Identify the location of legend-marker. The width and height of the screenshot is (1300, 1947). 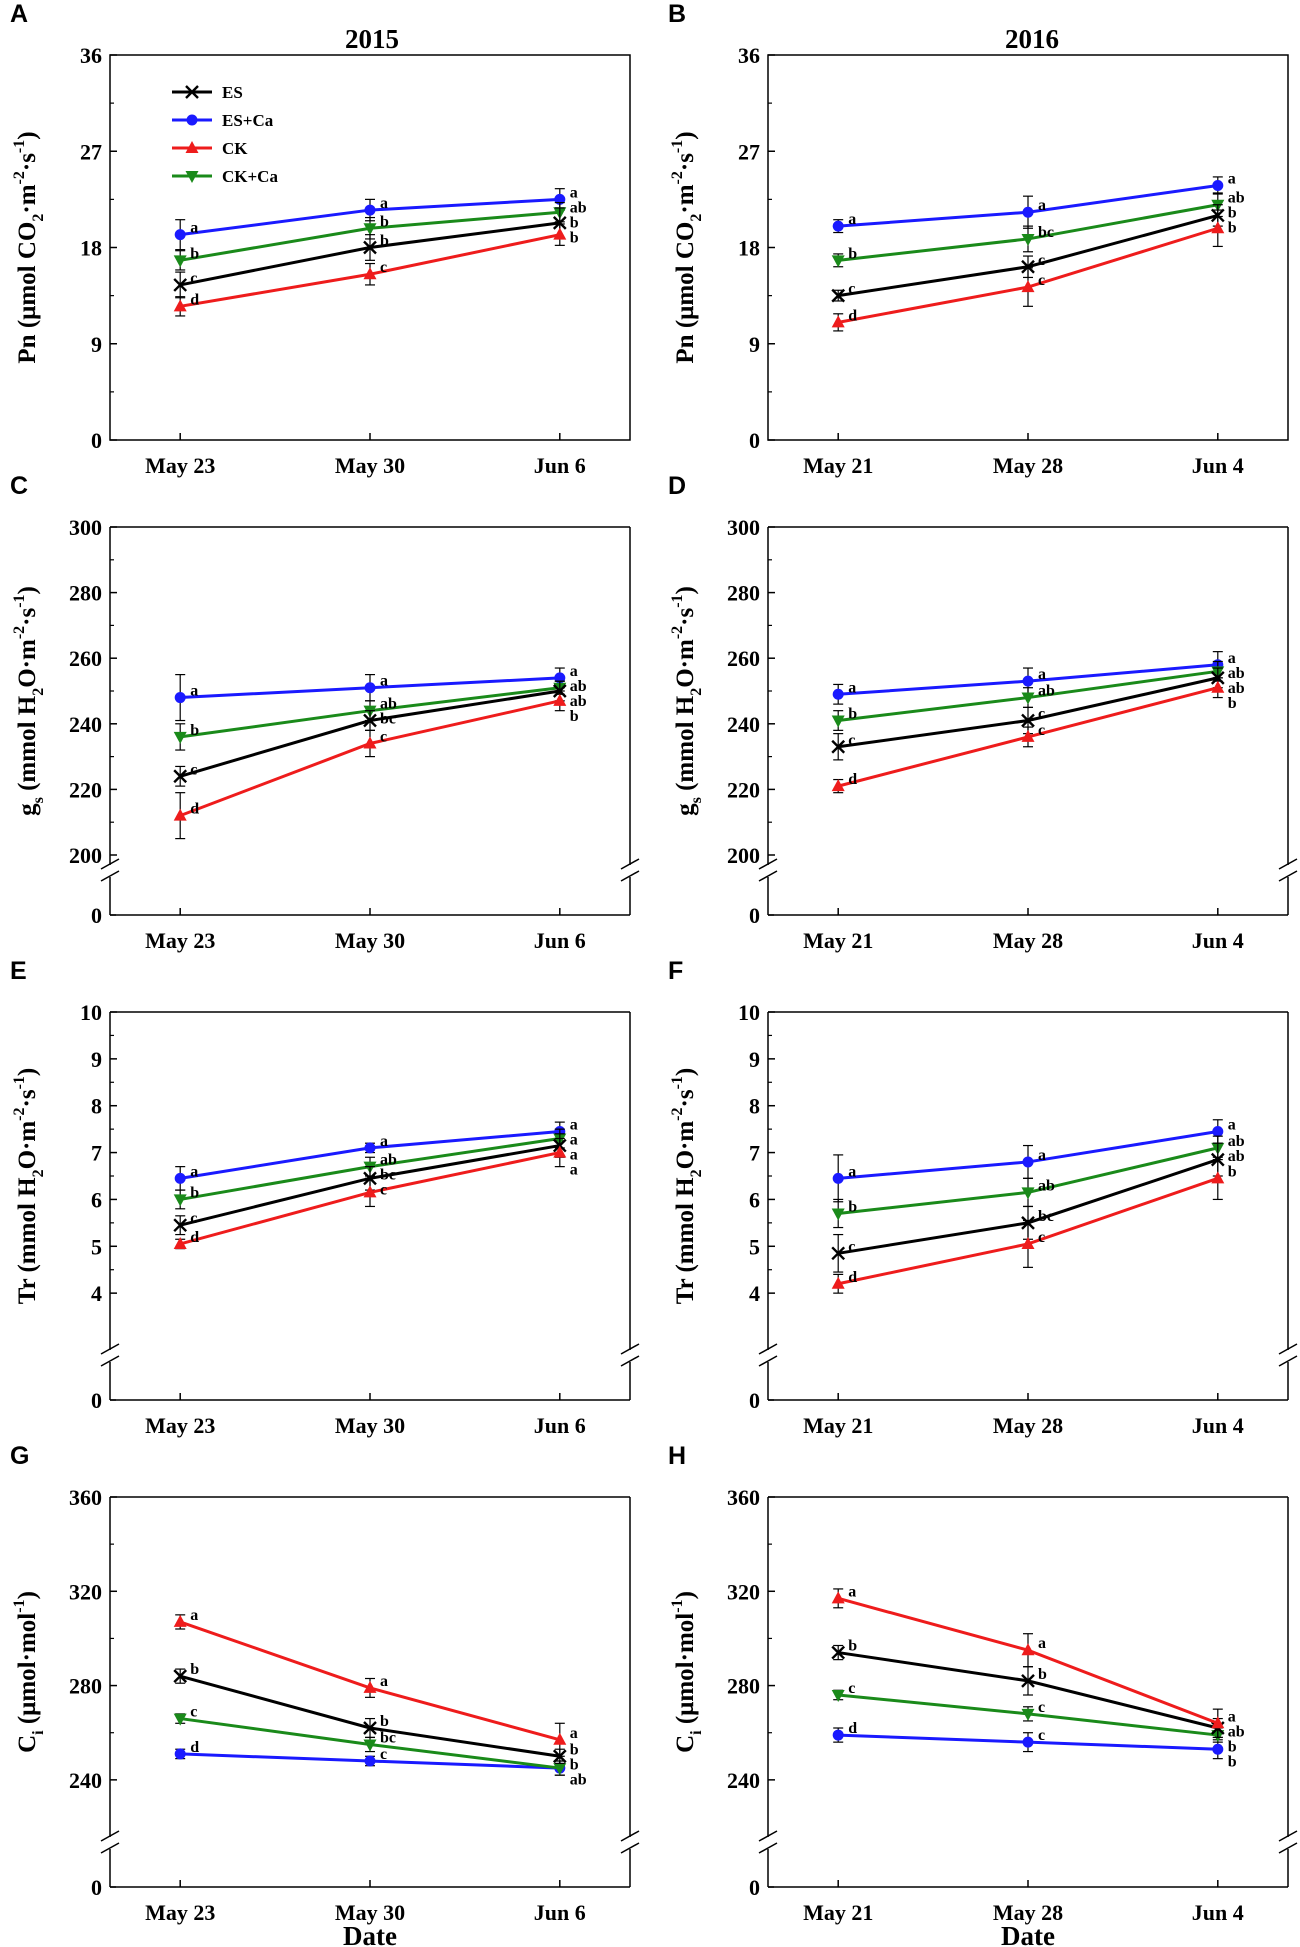
(192, 120).